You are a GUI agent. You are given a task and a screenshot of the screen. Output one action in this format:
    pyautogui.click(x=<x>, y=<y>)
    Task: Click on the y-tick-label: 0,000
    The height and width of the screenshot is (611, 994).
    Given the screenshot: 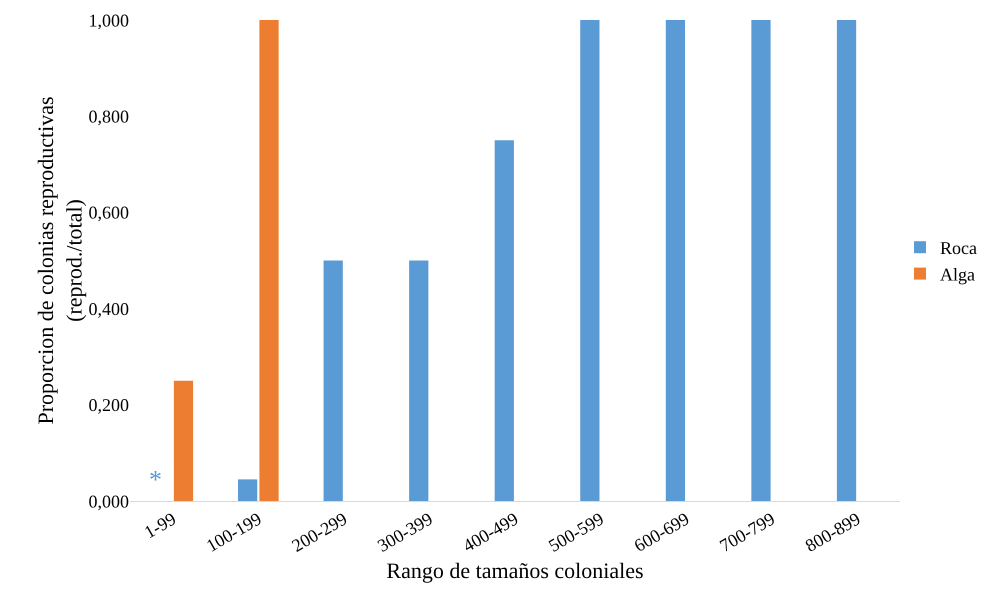 What is the action you would take?
    pyautogui.click(x=108, y=501)
    